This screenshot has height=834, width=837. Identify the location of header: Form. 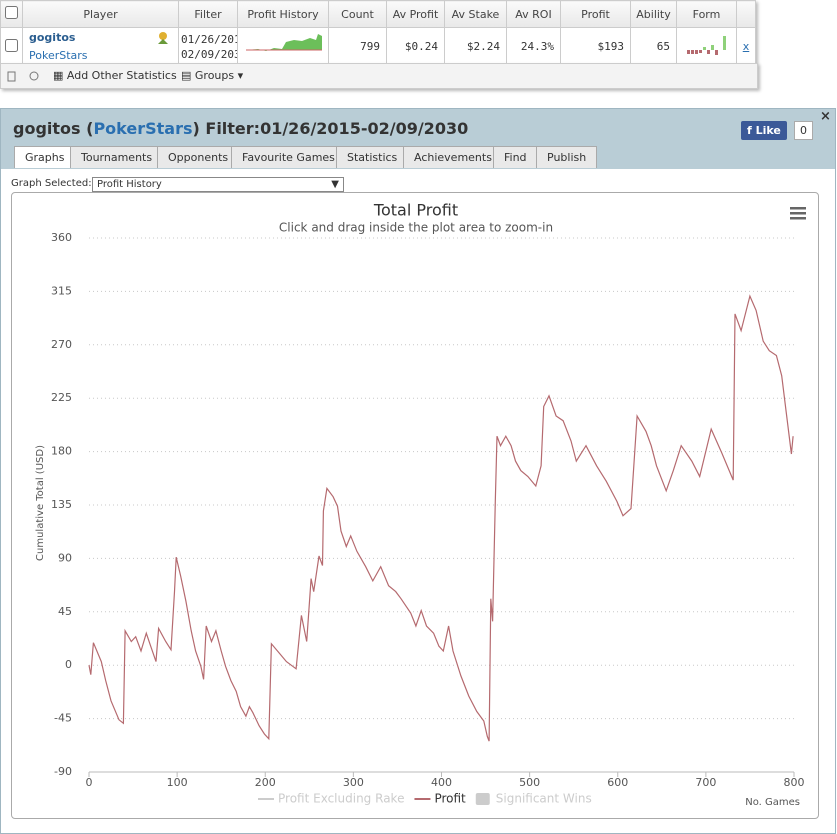
(706, 14).